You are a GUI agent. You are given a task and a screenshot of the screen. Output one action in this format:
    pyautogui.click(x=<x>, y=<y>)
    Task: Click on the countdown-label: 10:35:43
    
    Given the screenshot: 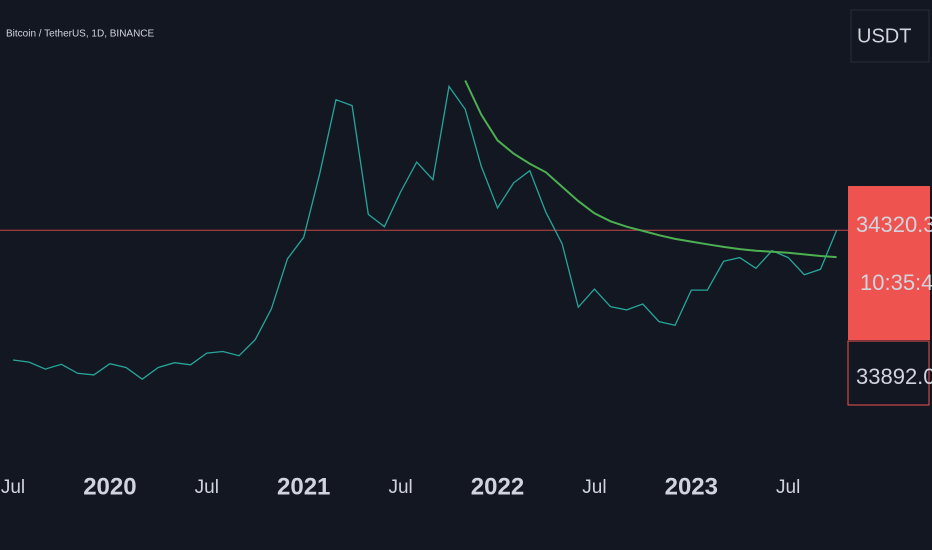 What is the action you would take?
    pyautogui.click(x=896, y=282)
    